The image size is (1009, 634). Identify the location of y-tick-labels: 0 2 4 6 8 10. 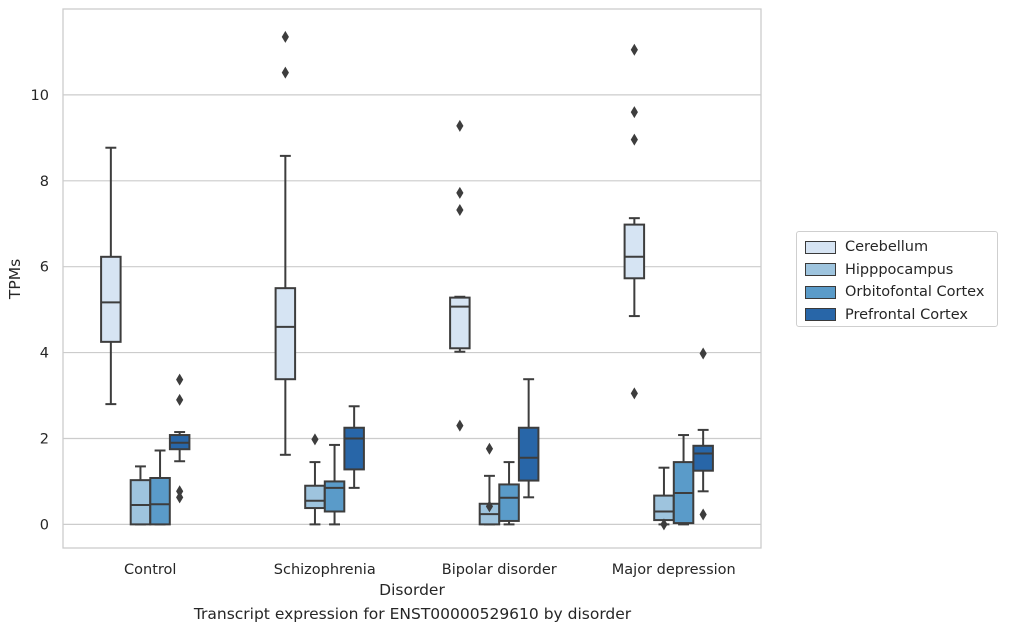
(40, 310).